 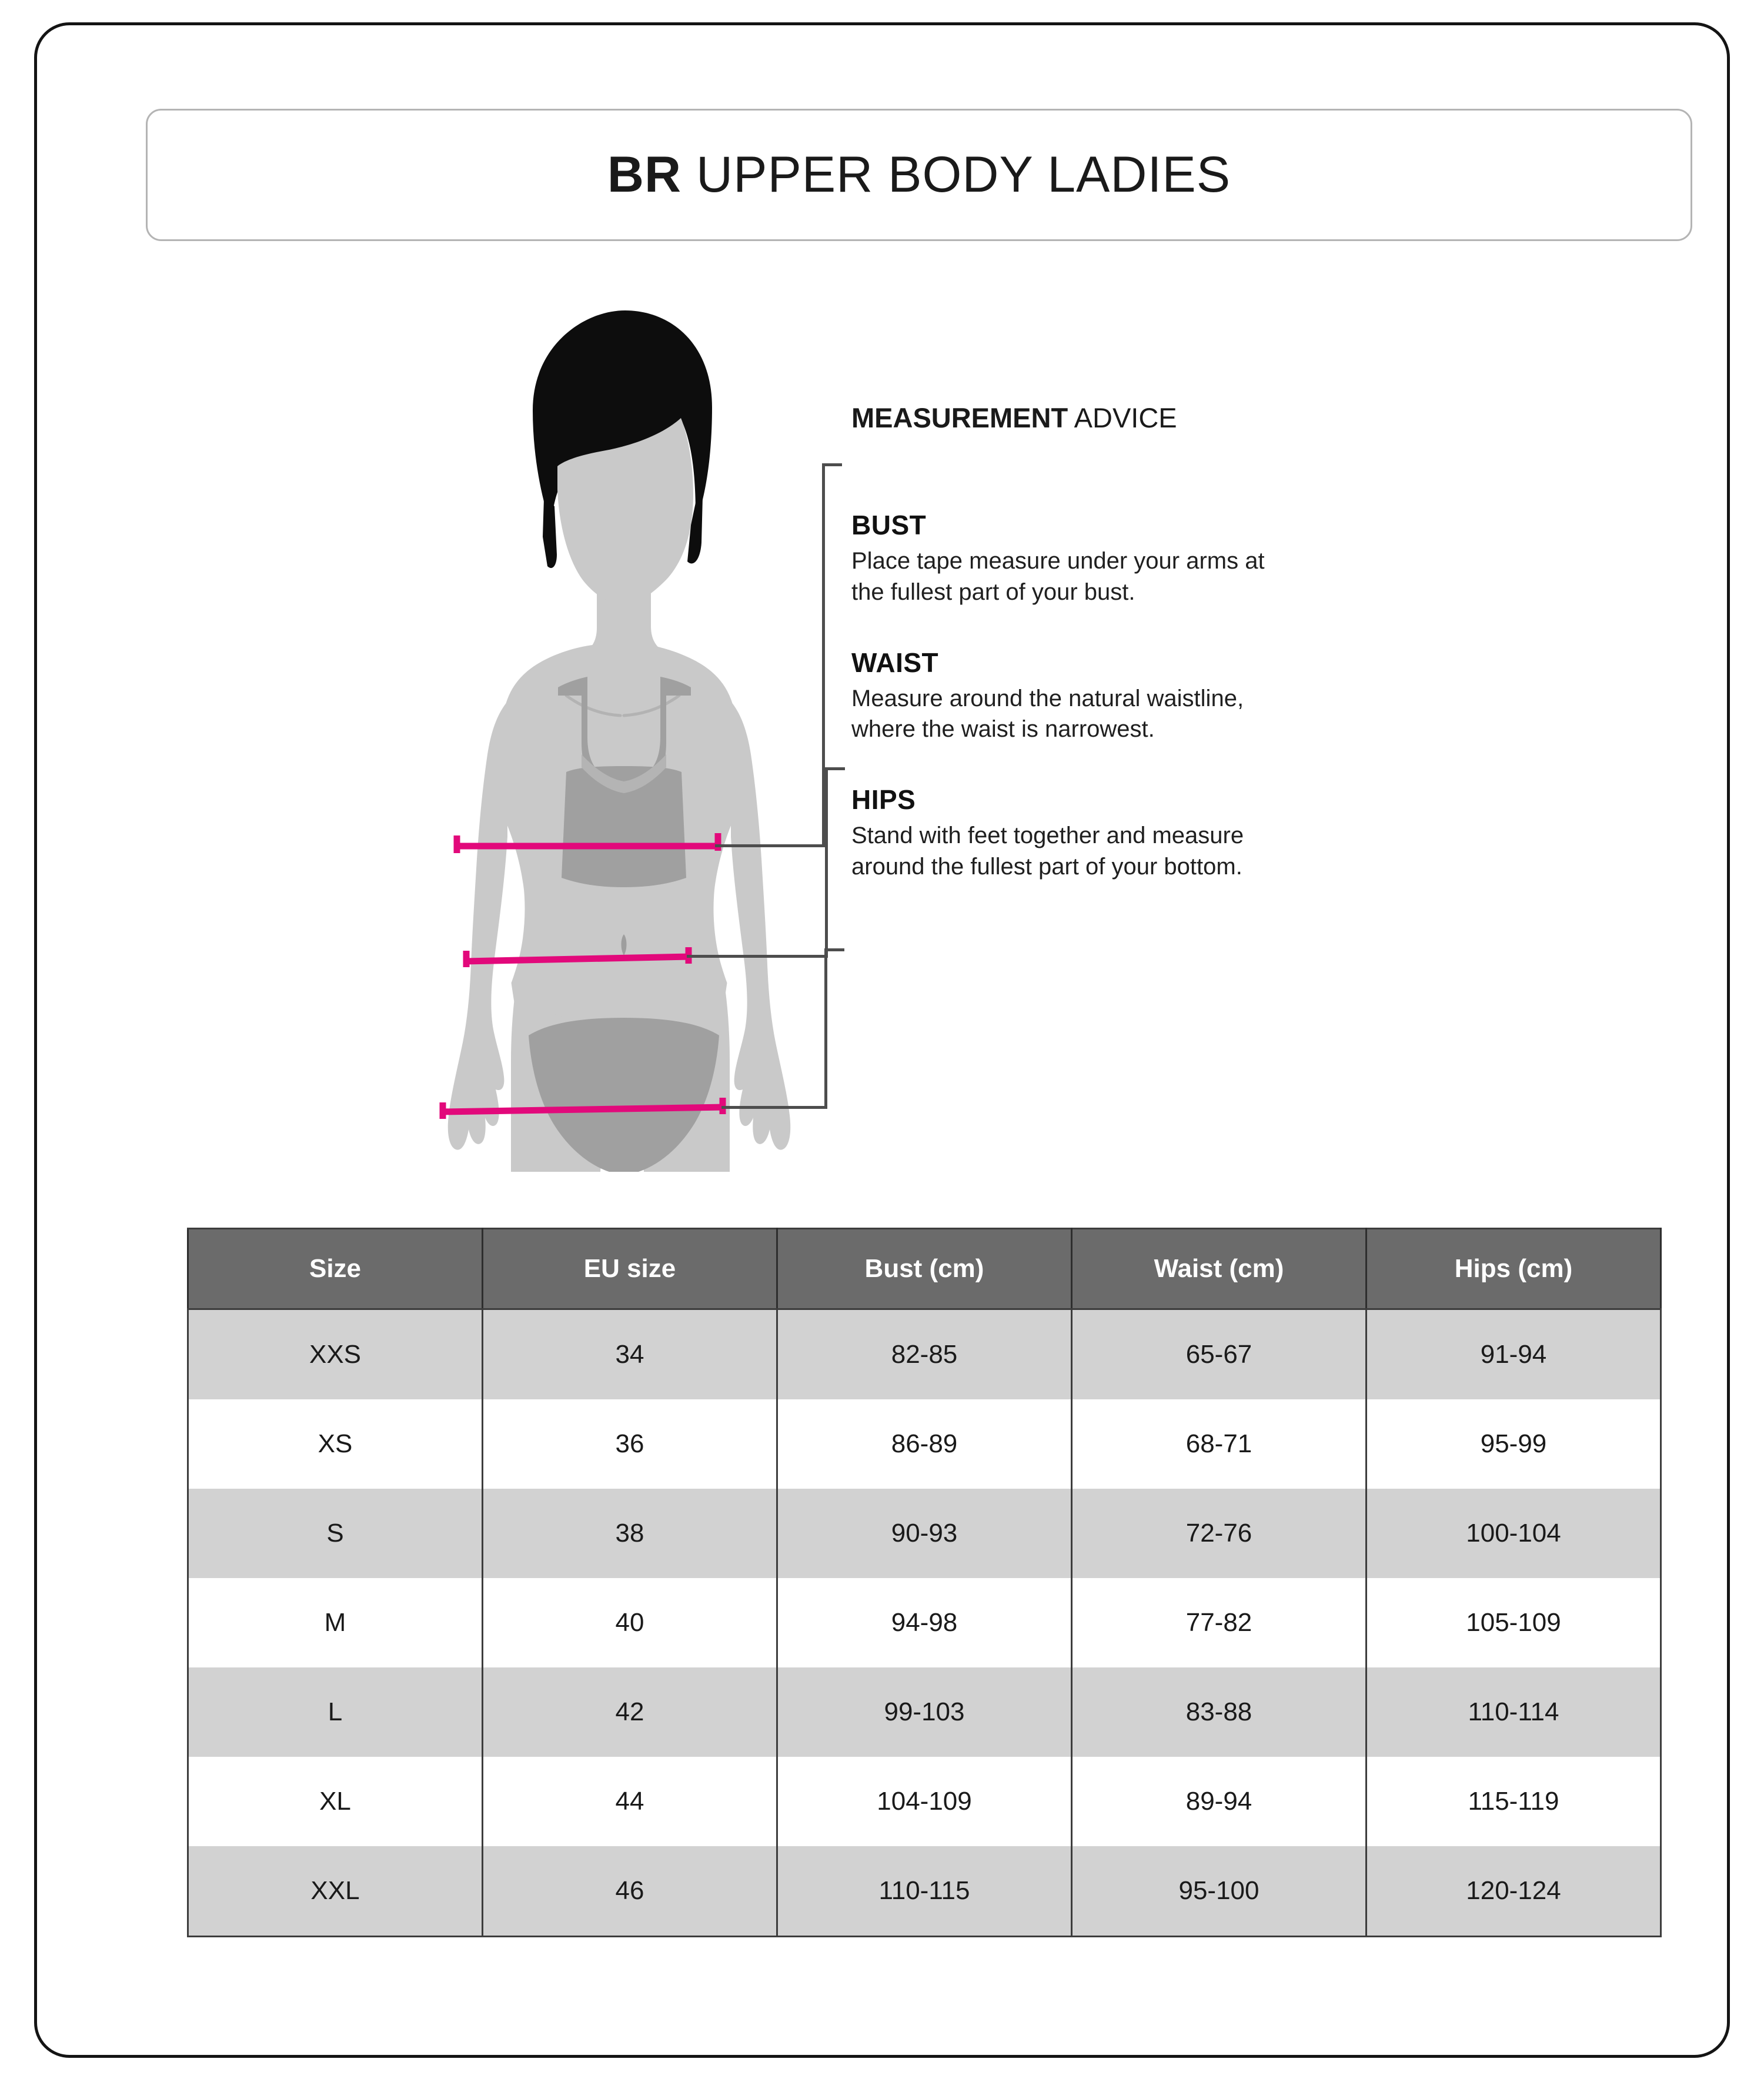 What do you see at coordinates (624, 827) in the screenshot?
I see `bra-band-shape` at bounding box center [624, 827].